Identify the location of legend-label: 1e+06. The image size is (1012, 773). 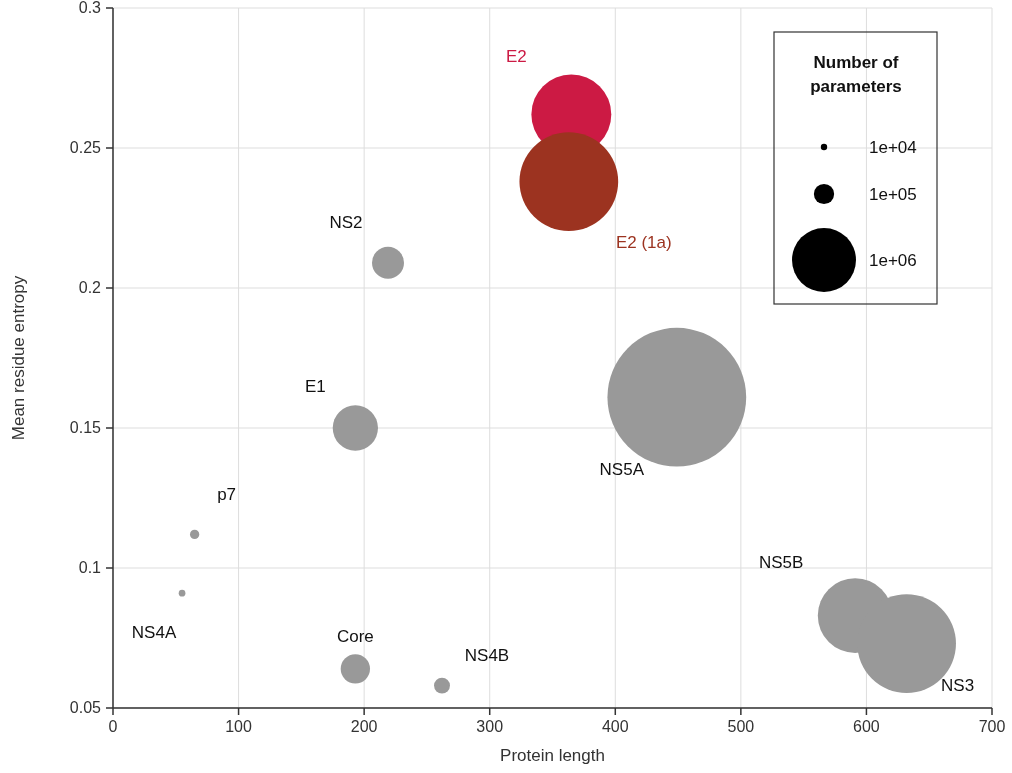
(893, 260).